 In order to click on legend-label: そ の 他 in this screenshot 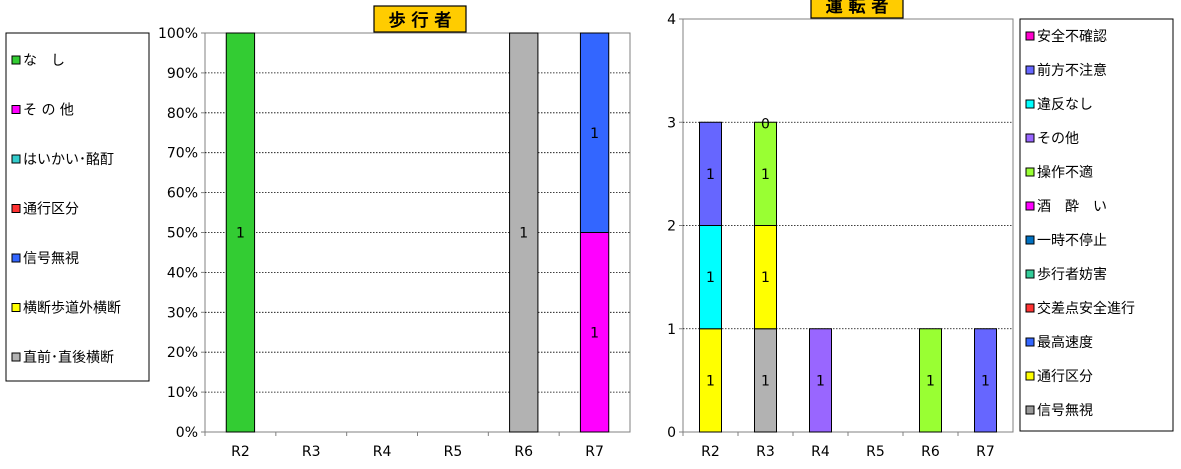, I will do `click(48, 111)`.